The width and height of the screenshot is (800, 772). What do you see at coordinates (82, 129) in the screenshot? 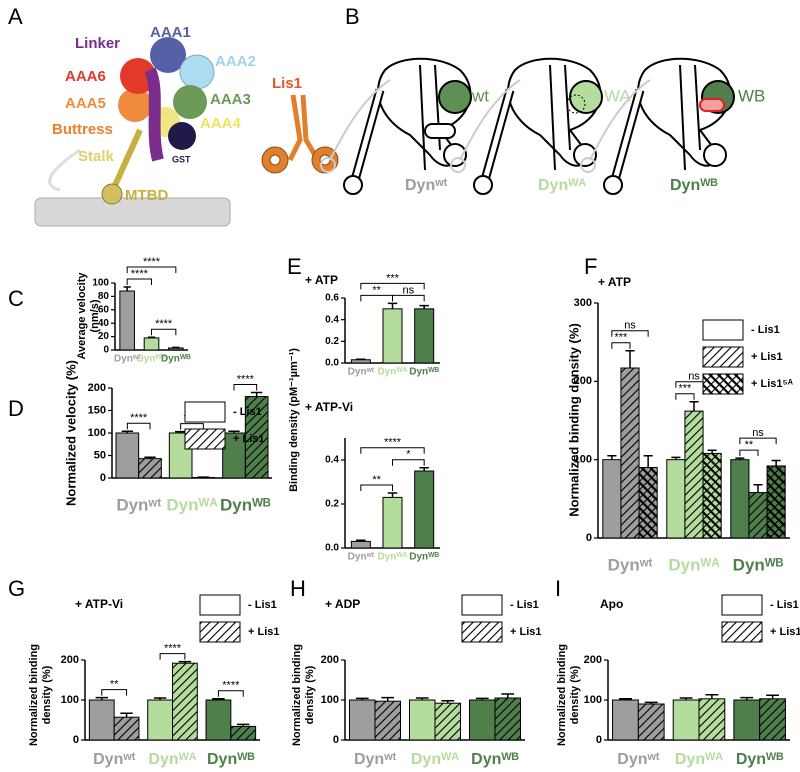
I see `label: Buttress` at bounding box center [82, 129].